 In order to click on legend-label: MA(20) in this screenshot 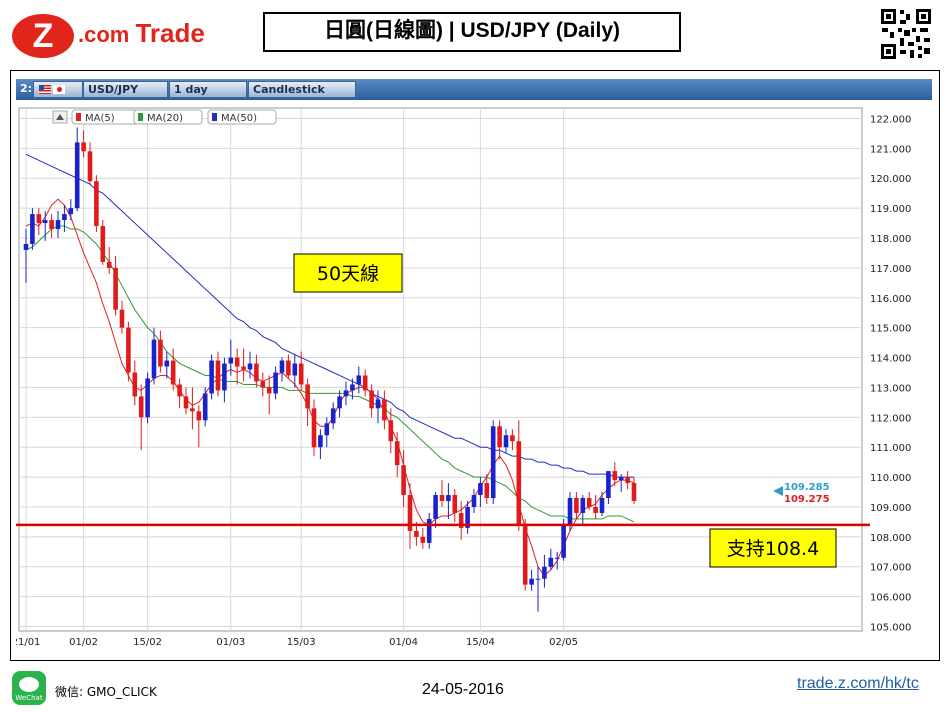, I will do `click(165, 118)`.